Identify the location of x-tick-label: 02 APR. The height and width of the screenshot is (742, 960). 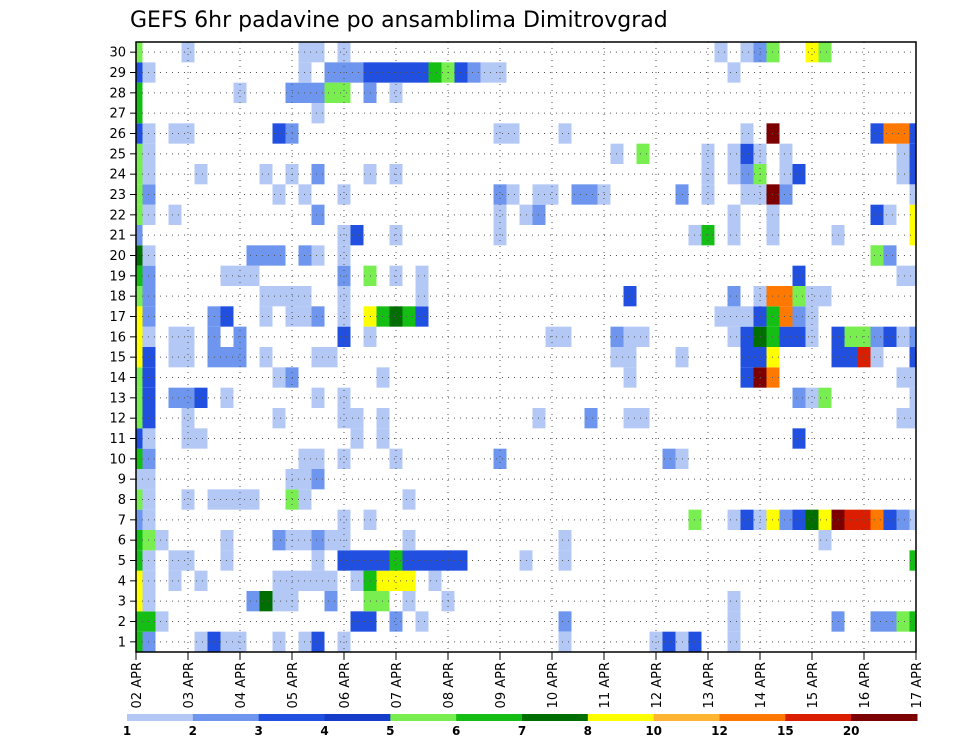
(137, 685).